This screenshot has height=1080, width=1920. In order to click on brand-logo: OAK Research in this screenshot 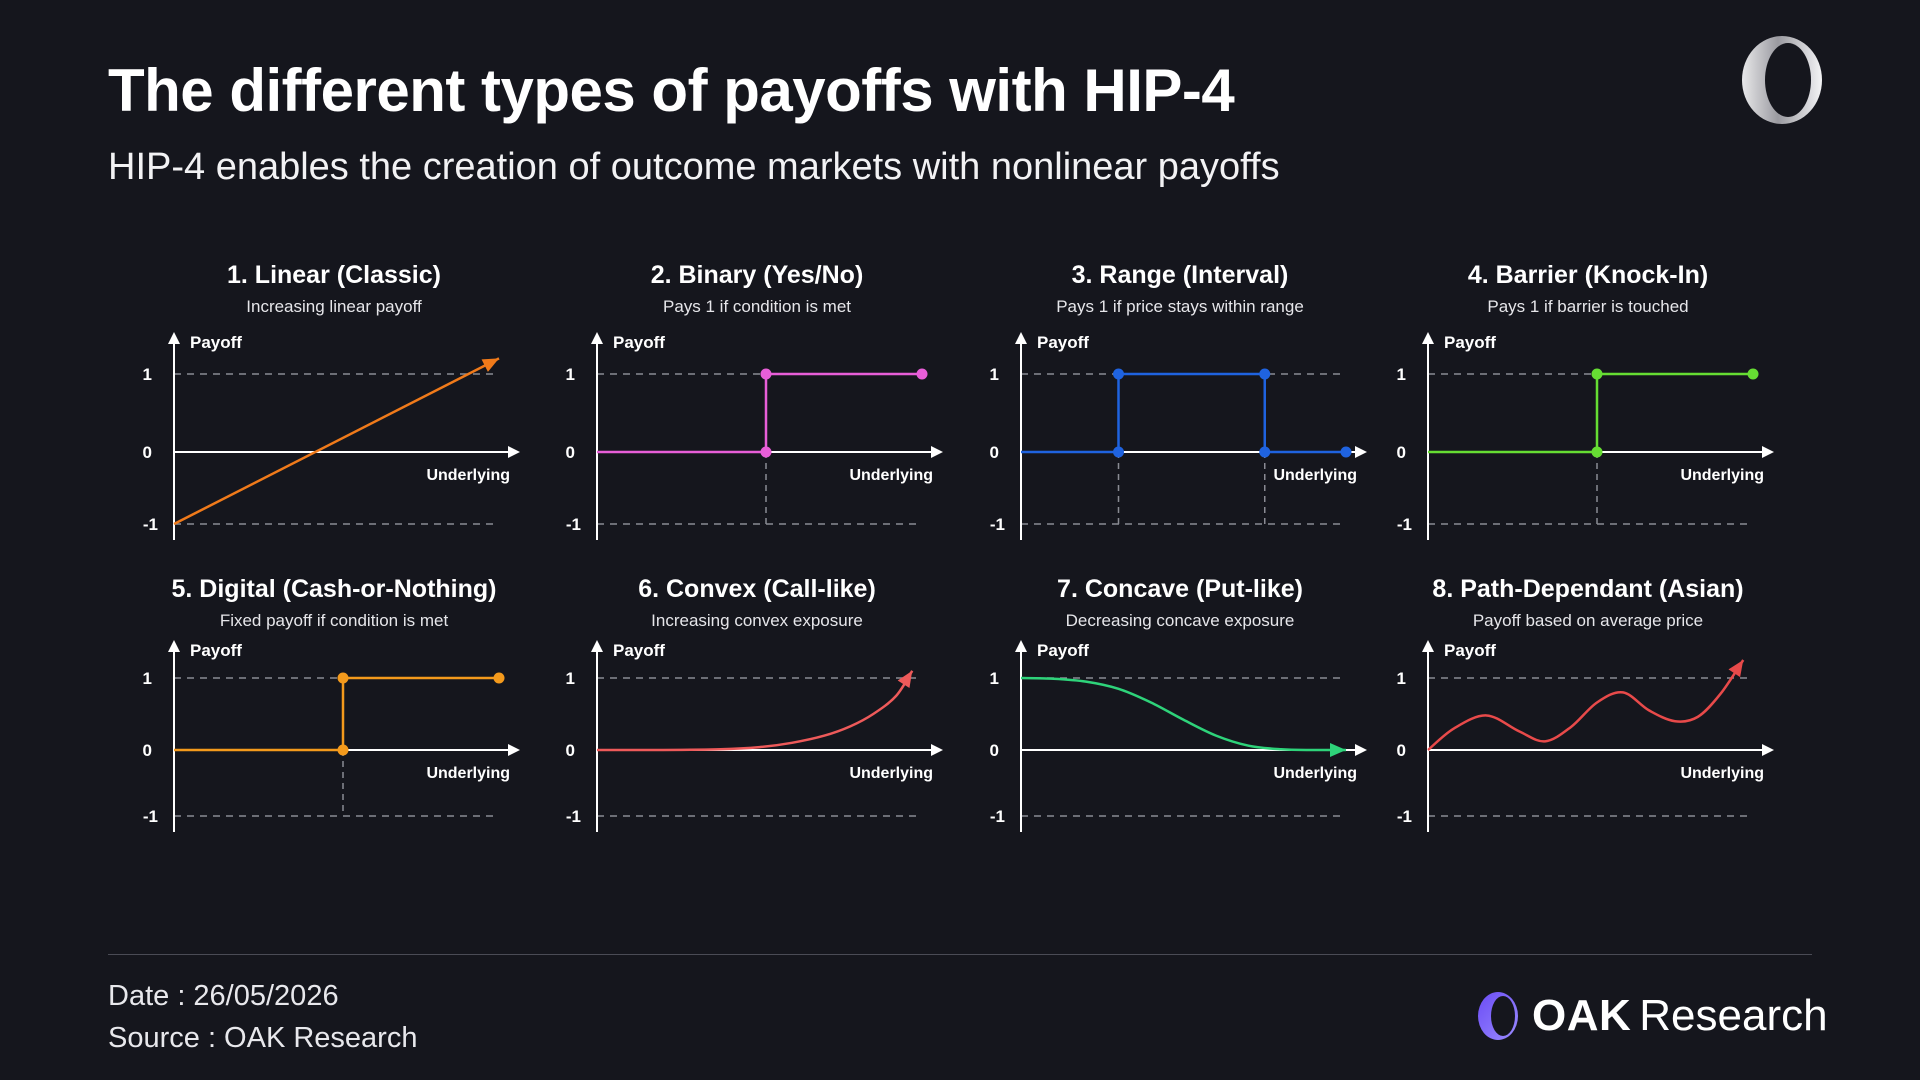, I will do `click(1652, 1016)`.